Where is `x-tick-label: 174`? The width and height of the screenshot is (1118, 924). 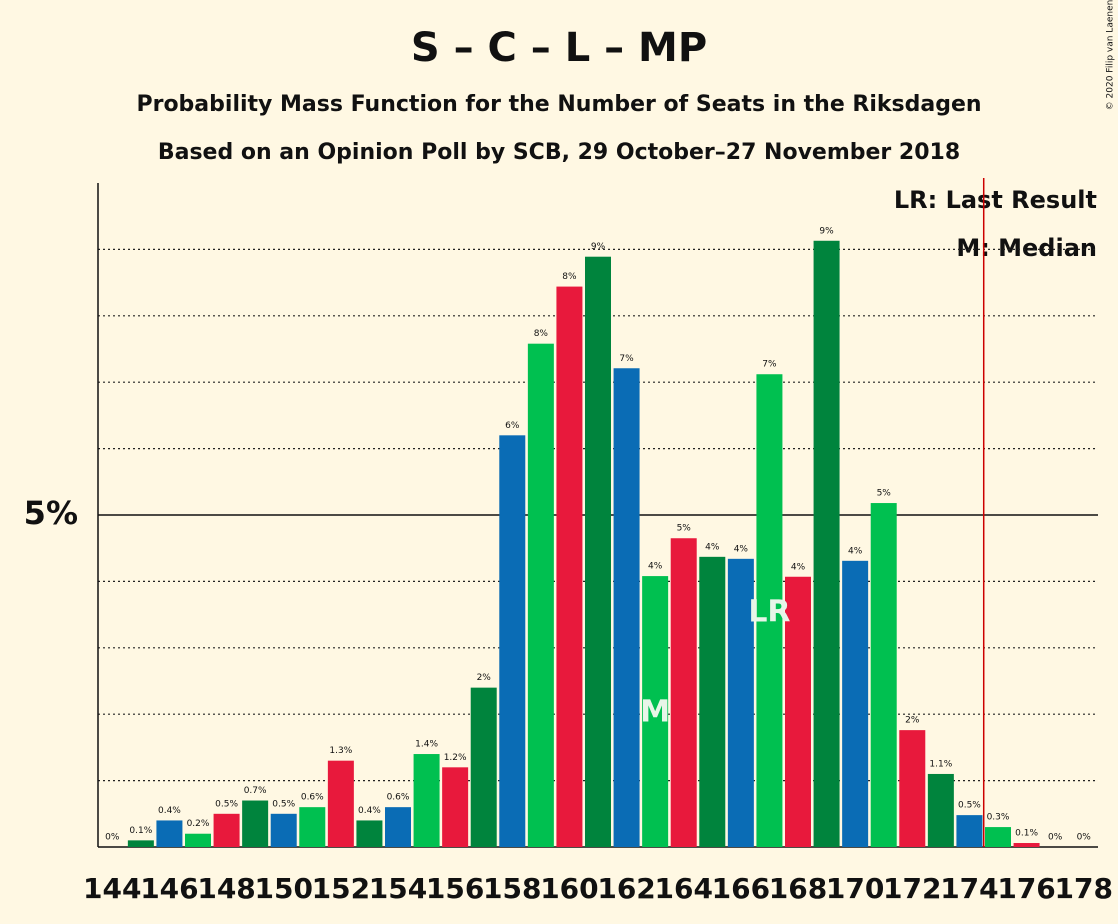 x-tick-label: 174 is located at coordinates (969, 888).